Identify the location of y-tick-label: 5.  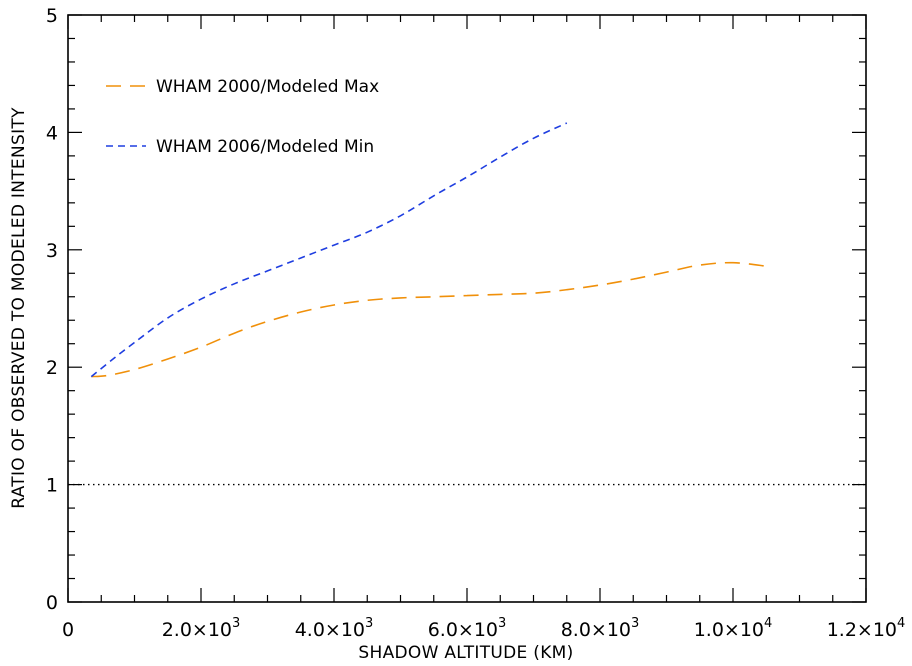
(52, 16).